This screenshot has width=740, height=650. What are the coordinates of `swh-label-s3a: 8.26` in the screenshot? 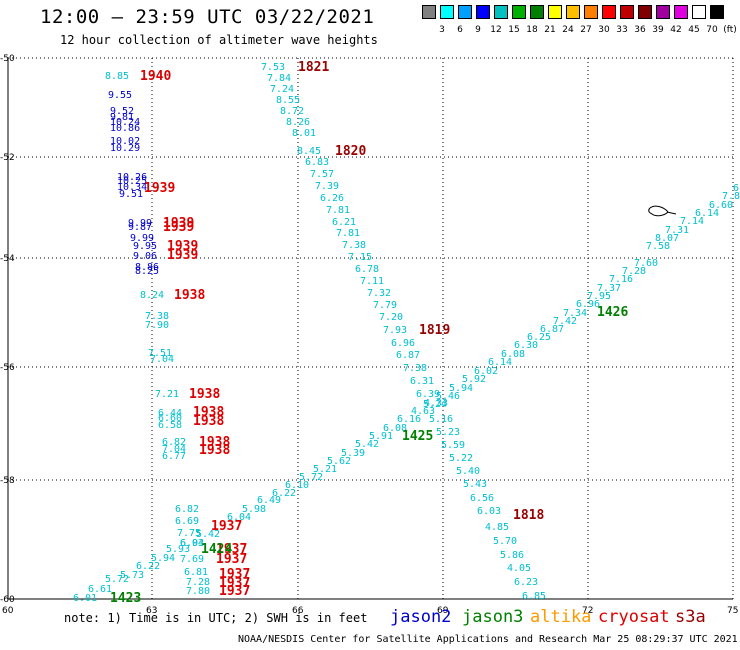 It's located at (298, 122).